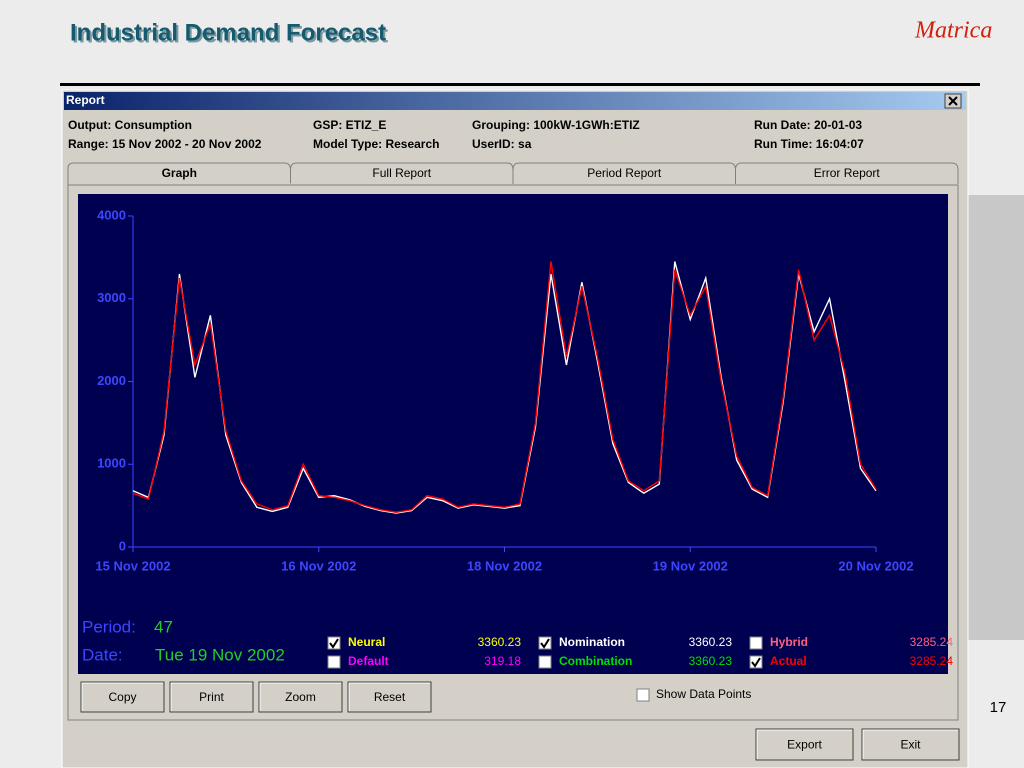 The height and width of the screenshot is (768, 1024). I want to click on info-text: UserID: sa, so click(502, 144).